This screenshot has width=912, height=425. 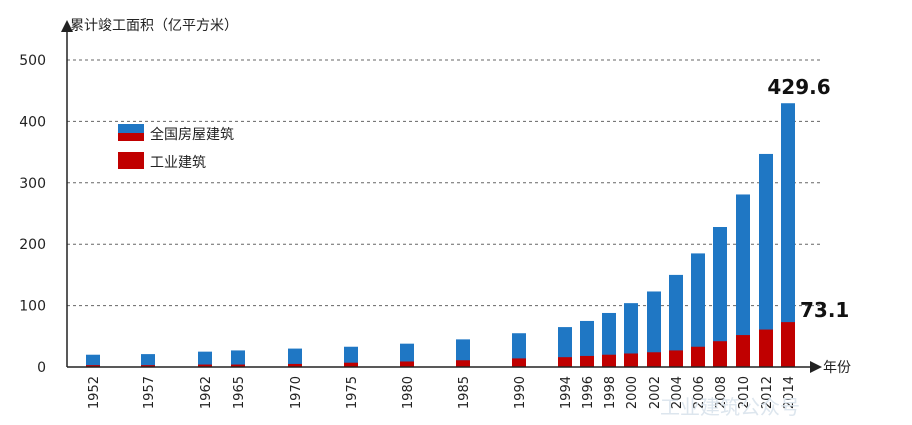 What do you see at coordinates (798, 87) in the screenshot?
I see `annotation-total-2014: 429.6` at bounding box center [798, 87].